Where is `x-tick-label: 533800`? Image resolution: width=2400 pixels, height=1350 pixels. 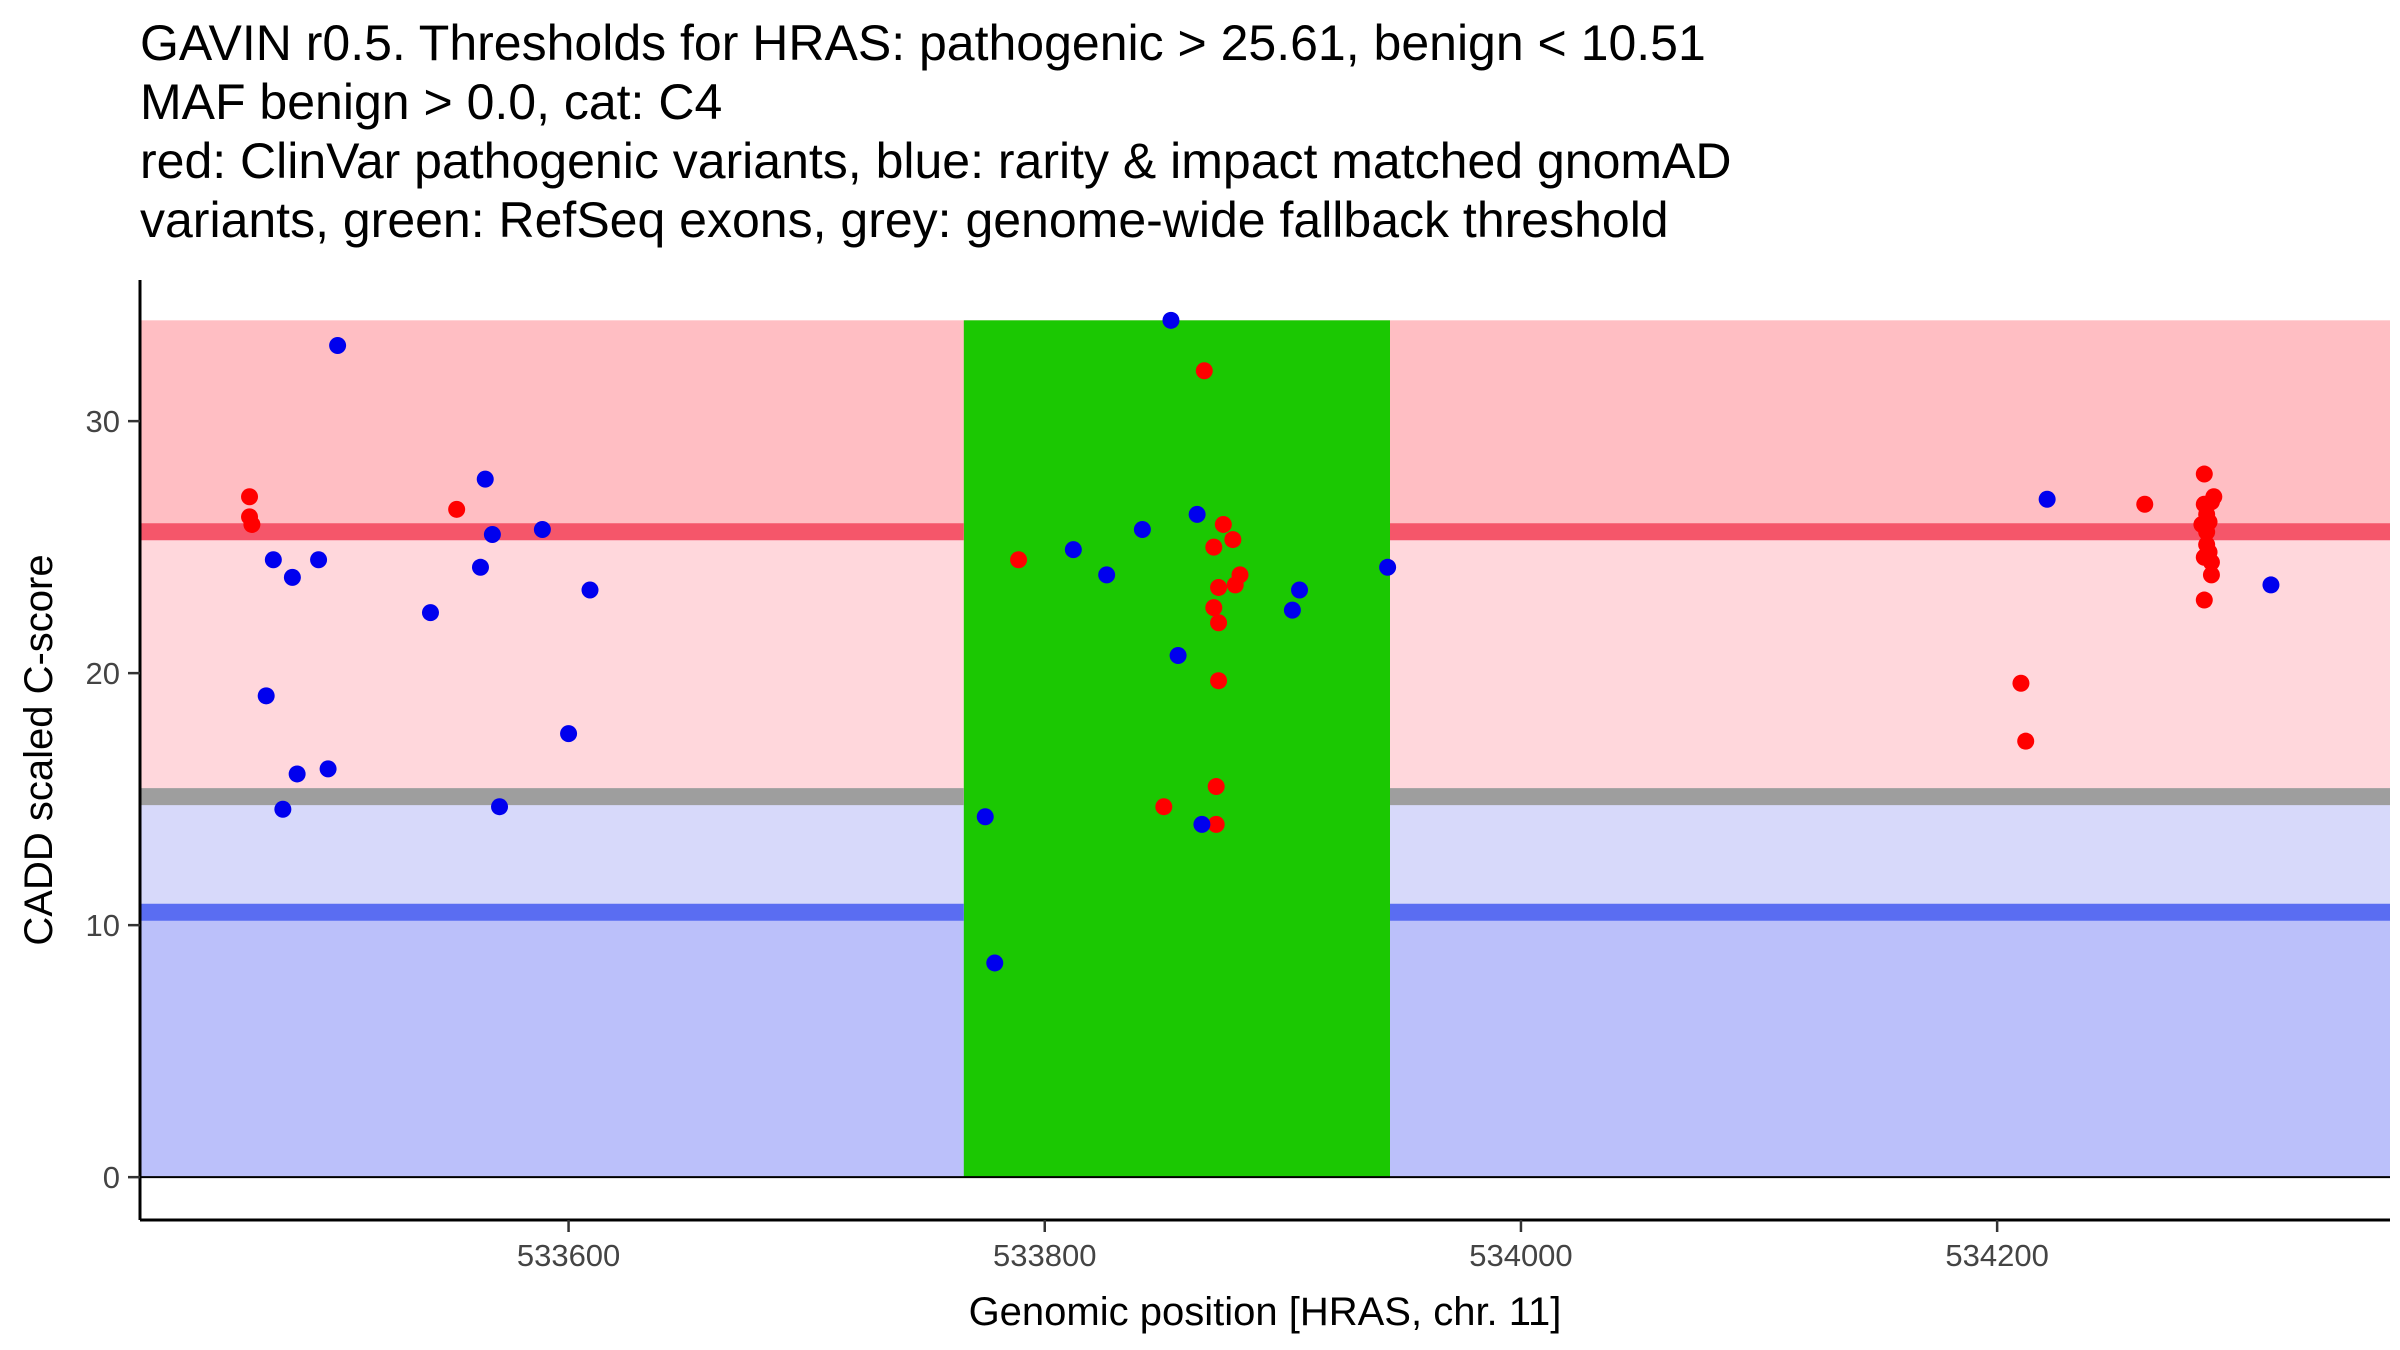 x-tick-label: 533800 is located at coordinates (1044, 1255).